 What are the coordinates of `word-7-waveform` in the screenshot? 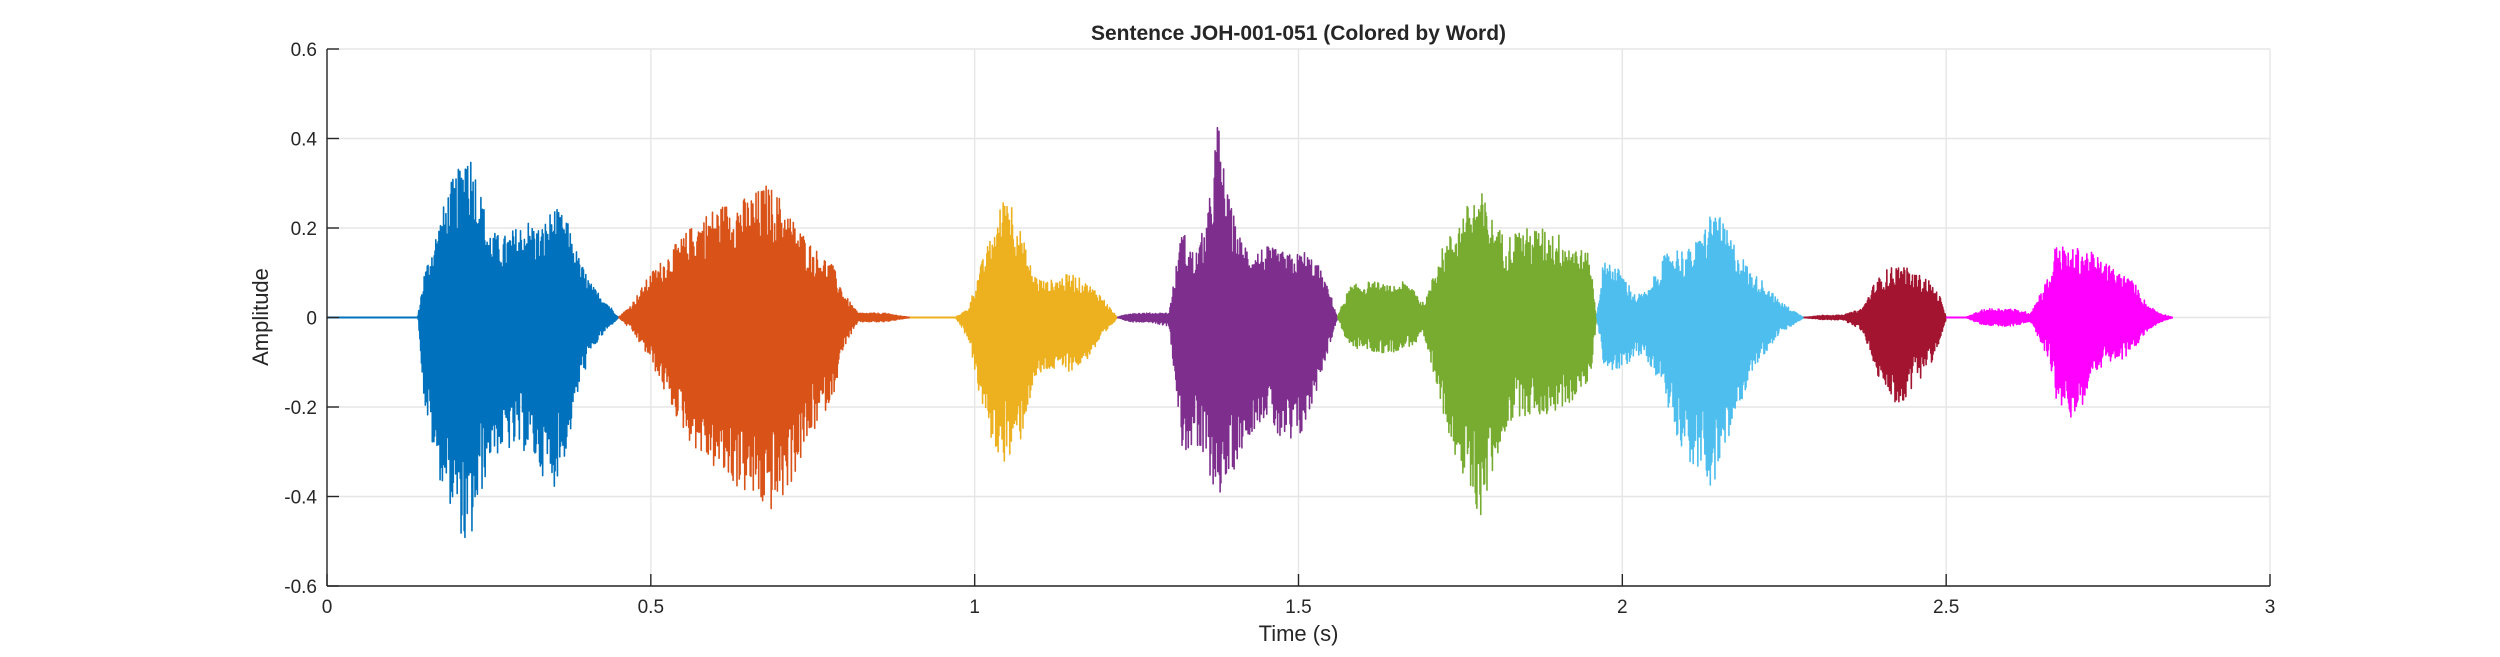 It's located at (1875, 335).